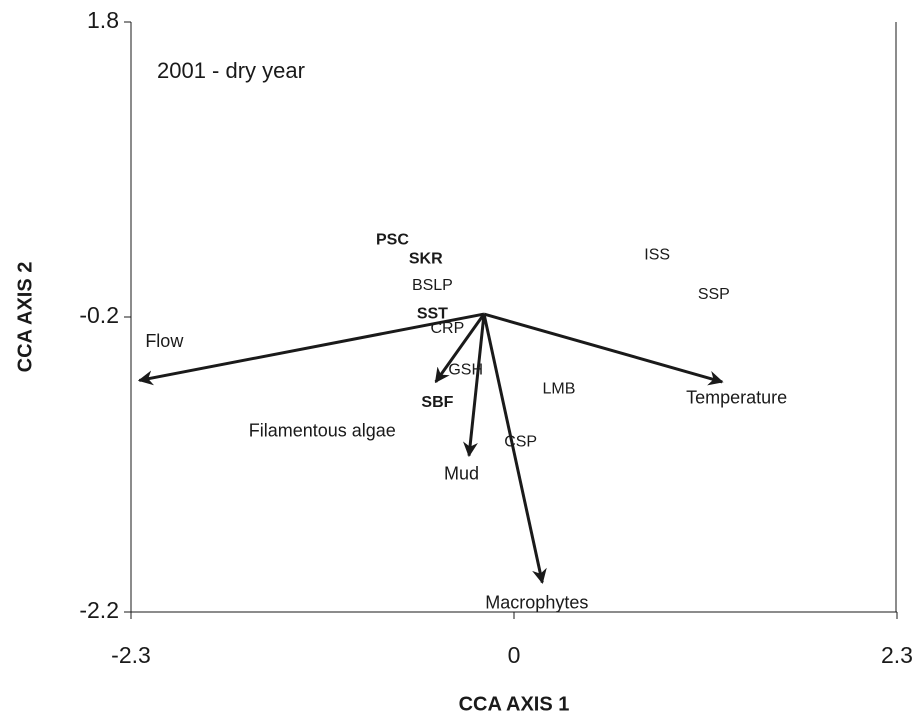 The image size is (916, 726). What do you see at coordinates (714, 294) in the screenshot?
I see `species-label: SSP` at bounding box center [714, 294].